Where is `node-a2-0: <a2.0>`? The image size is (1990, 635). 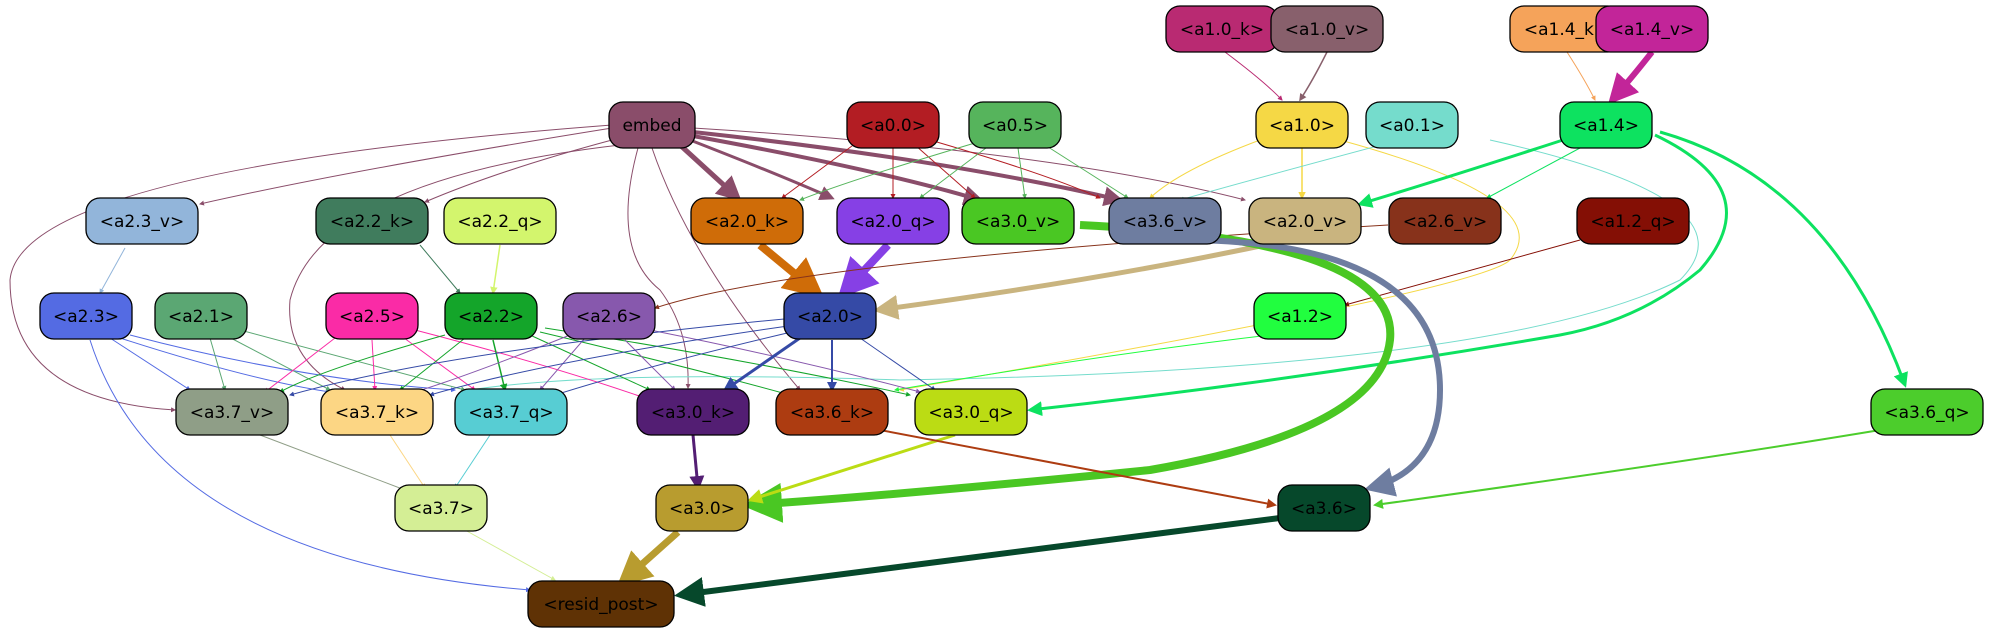
node-a2-0: <a2.0> is located at coordinates (830, 316).